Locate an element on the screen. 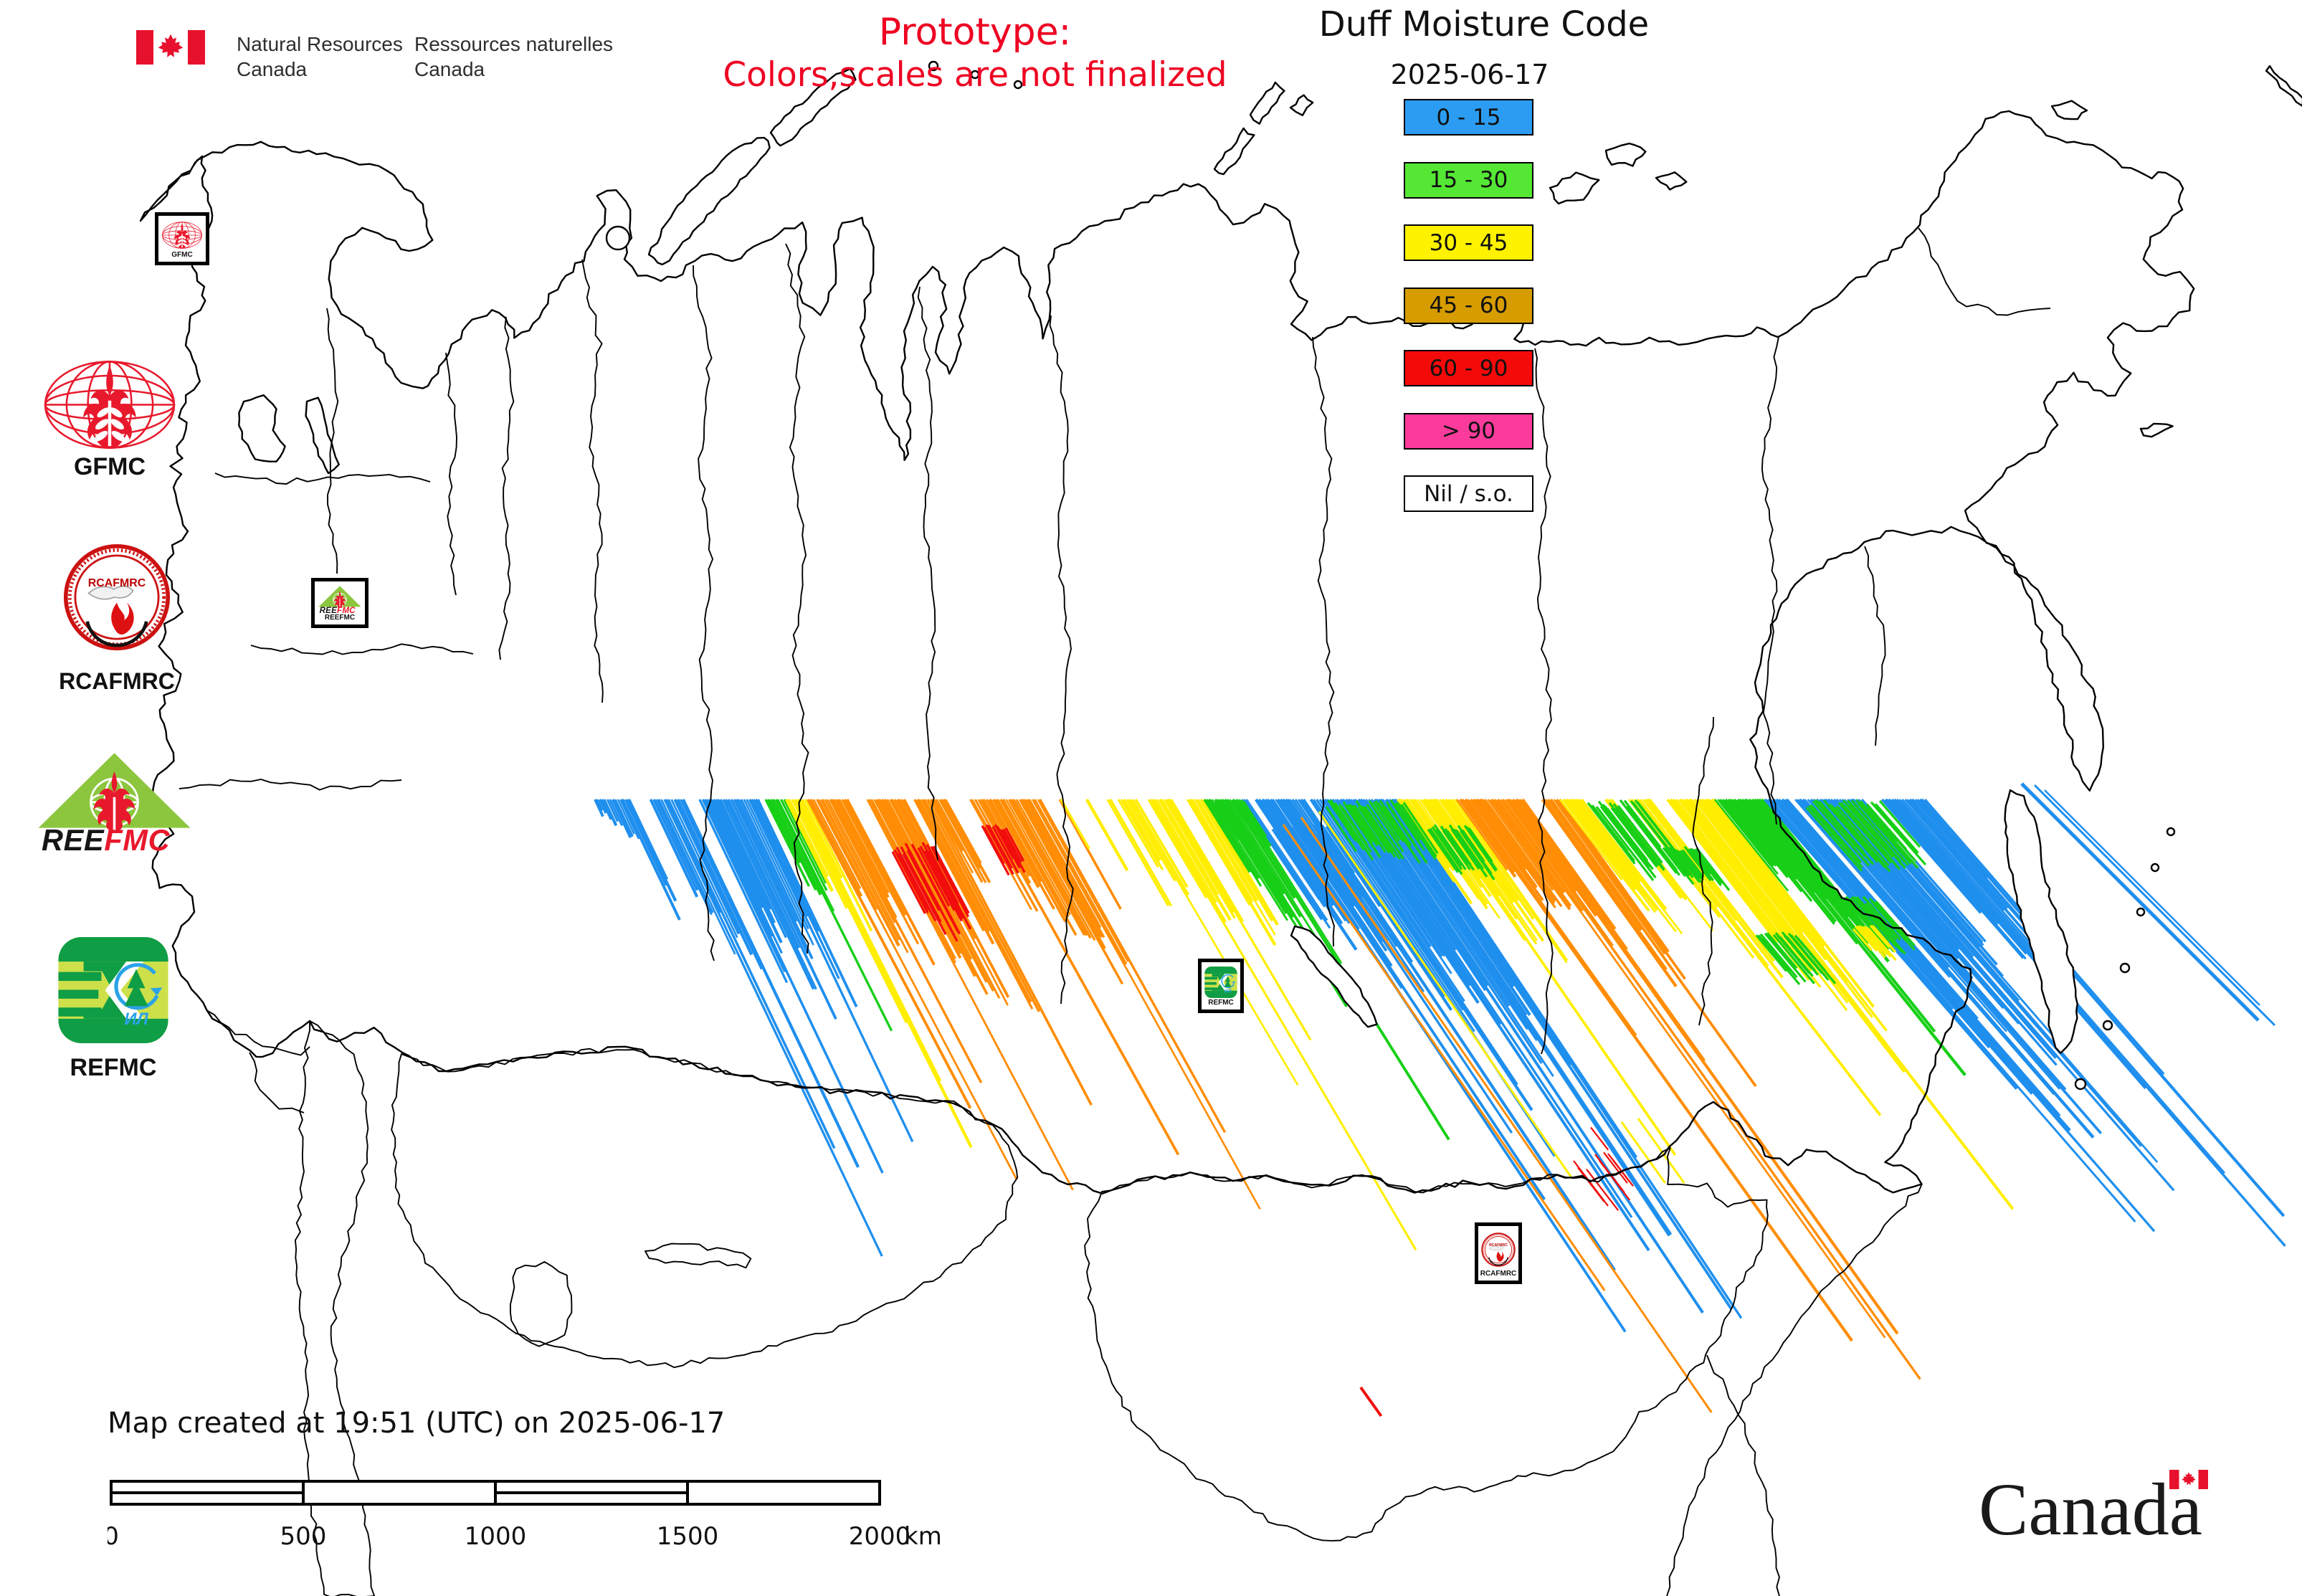 This screenshot has height=1596, width=2302. gfmc-label: GFMC is located at coordinates (110, 466).